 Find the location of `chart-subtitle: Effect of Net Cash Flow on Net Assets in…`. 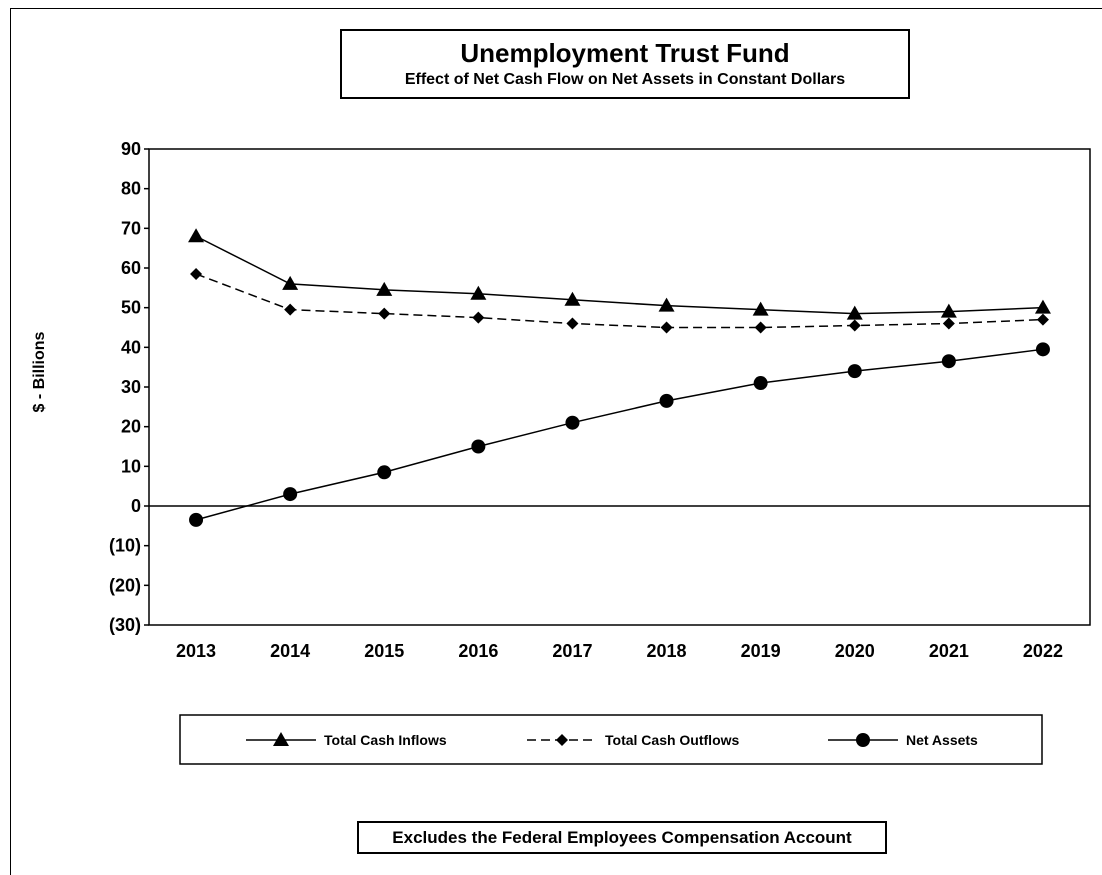

chart-subtitle: Effect of Net Cash Flow on Net Assets in… is located at coordinates (625, 79).